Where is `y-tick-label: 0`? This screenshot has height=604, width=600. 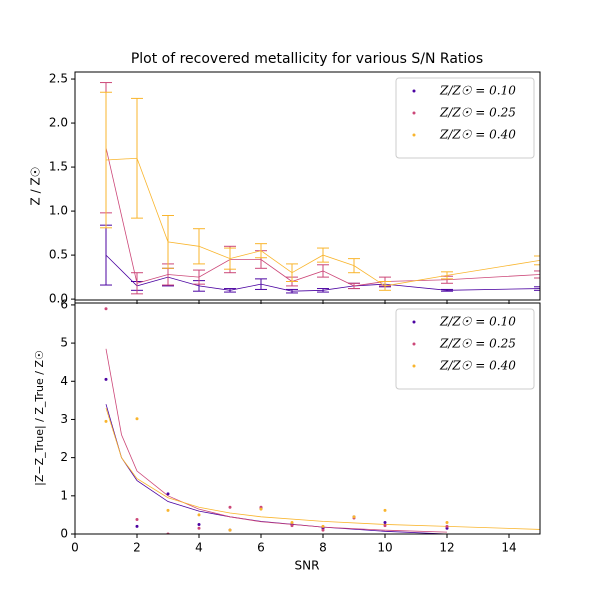 y-tick-label: 0 is located at coordinates (64, 534).